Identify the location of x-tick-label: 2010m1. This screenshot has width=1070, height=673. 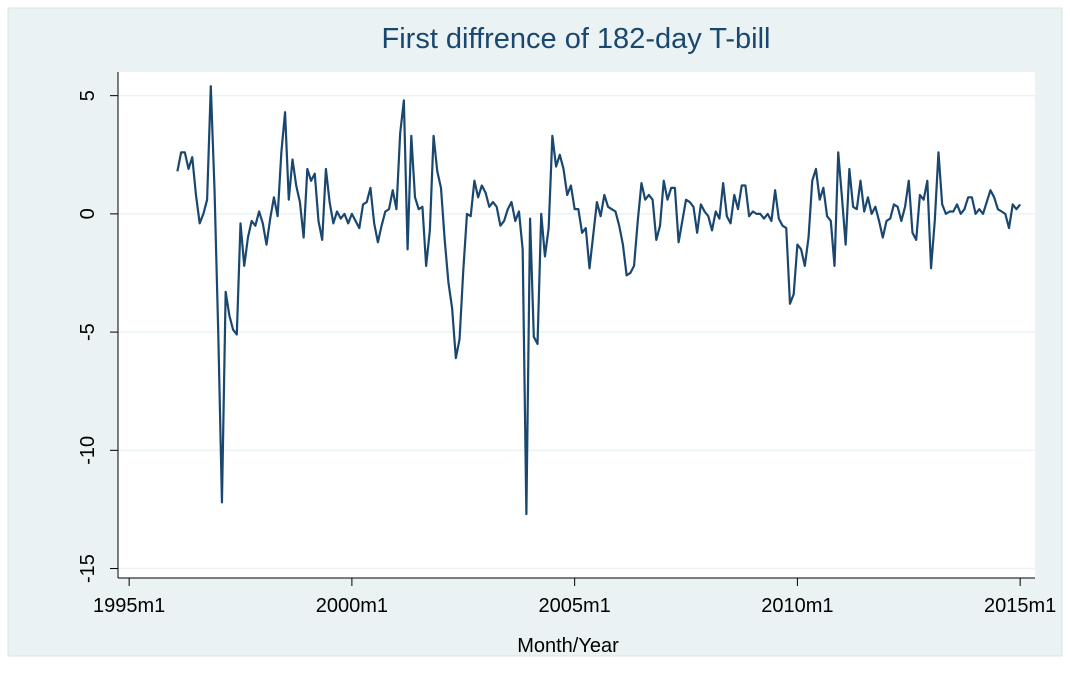
(797, 606).